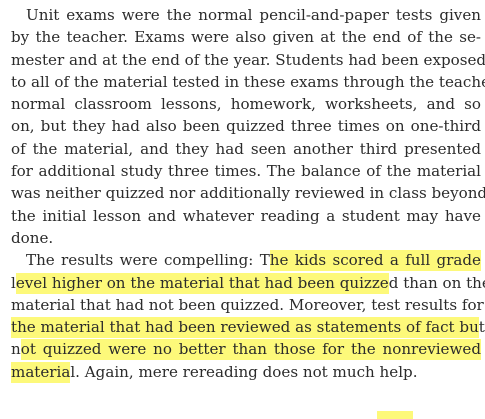 Image resolution: width=485 pixels, height=419 pixels. Describe the element at coordinates (16, 349) in the screenshot. I see `text-run: n` at that location.